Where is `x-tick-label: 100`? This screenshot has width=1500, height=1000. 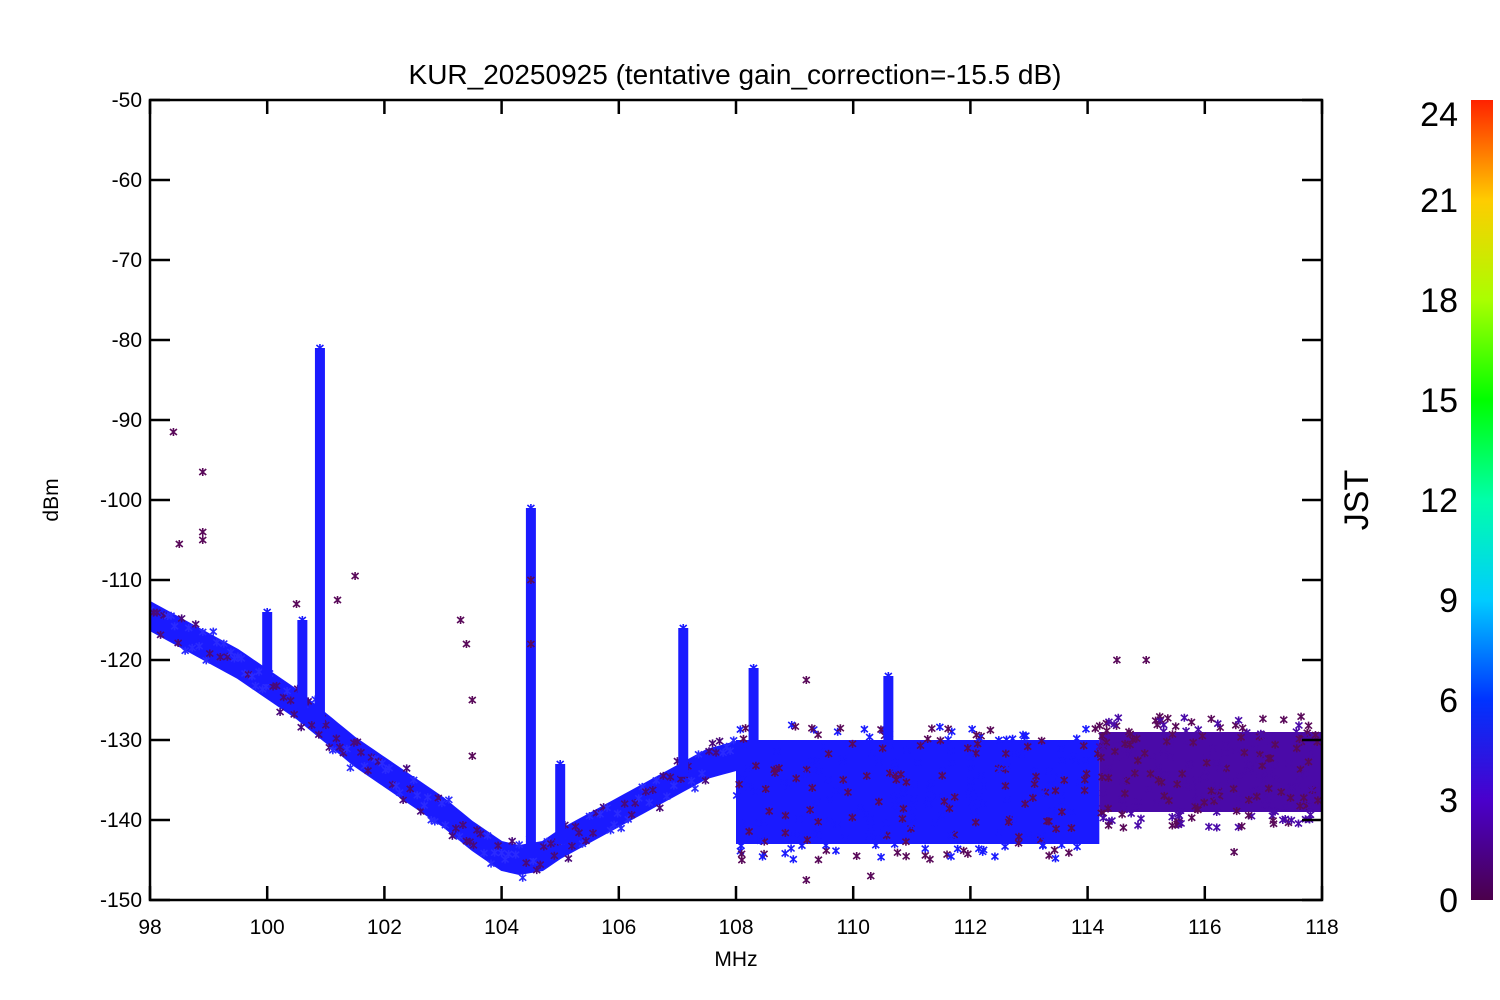 x-tick-label: 100 is located at coordinates (267, 927).